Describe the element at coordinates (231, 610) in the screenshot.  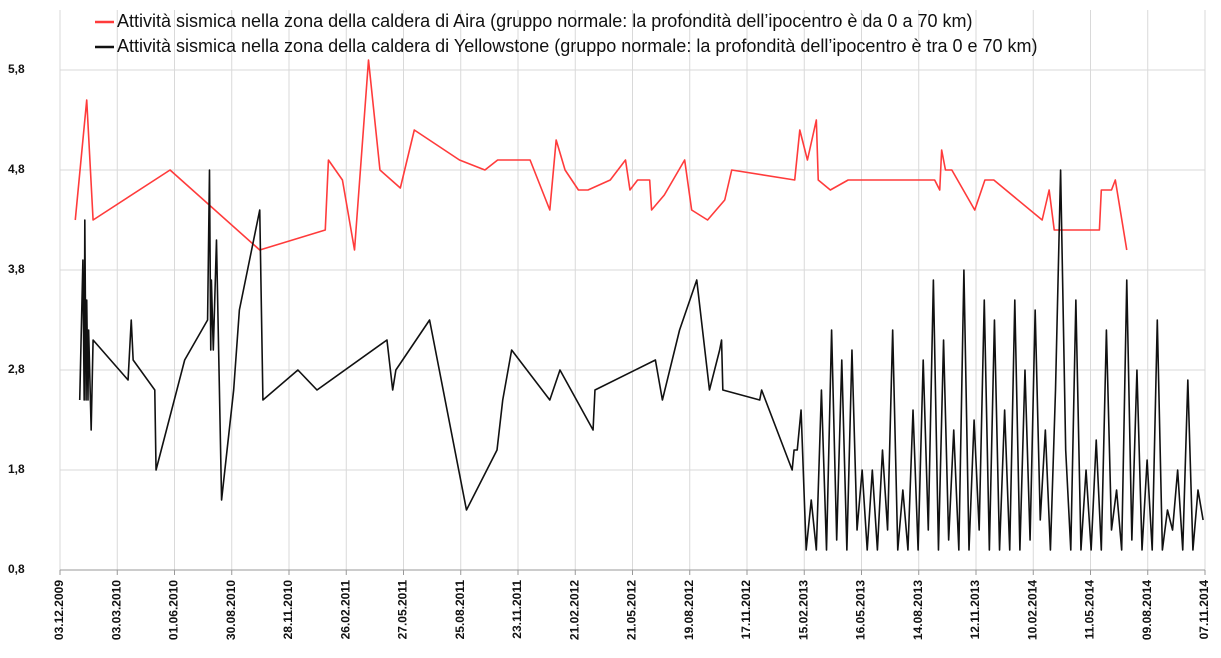
I see `x-tick-label: 30.08.2010` at that location.